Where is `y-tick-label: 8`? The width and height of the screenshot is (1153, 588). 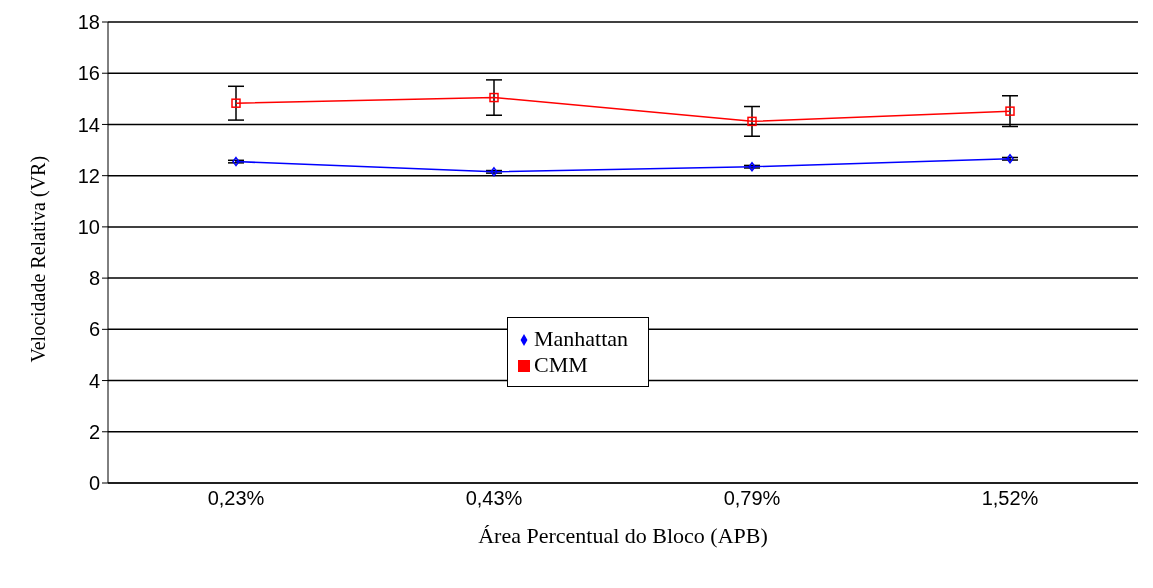
y-tick-label: 8 is located at coordinates (94, 278).